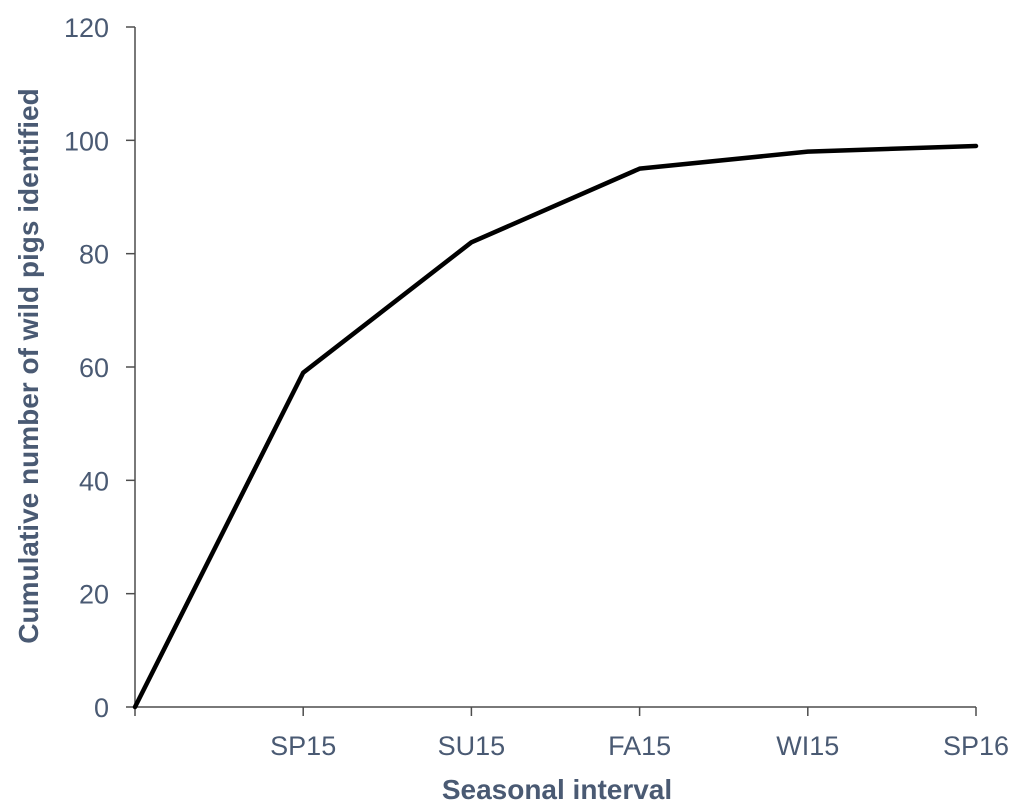 The height and width of the screenshot is (810, 1026). What do you see at coordinates (557, 789) in the screenshot?
I see `x-axis-title: Seasonal interval` at bounding box center [557, 789].